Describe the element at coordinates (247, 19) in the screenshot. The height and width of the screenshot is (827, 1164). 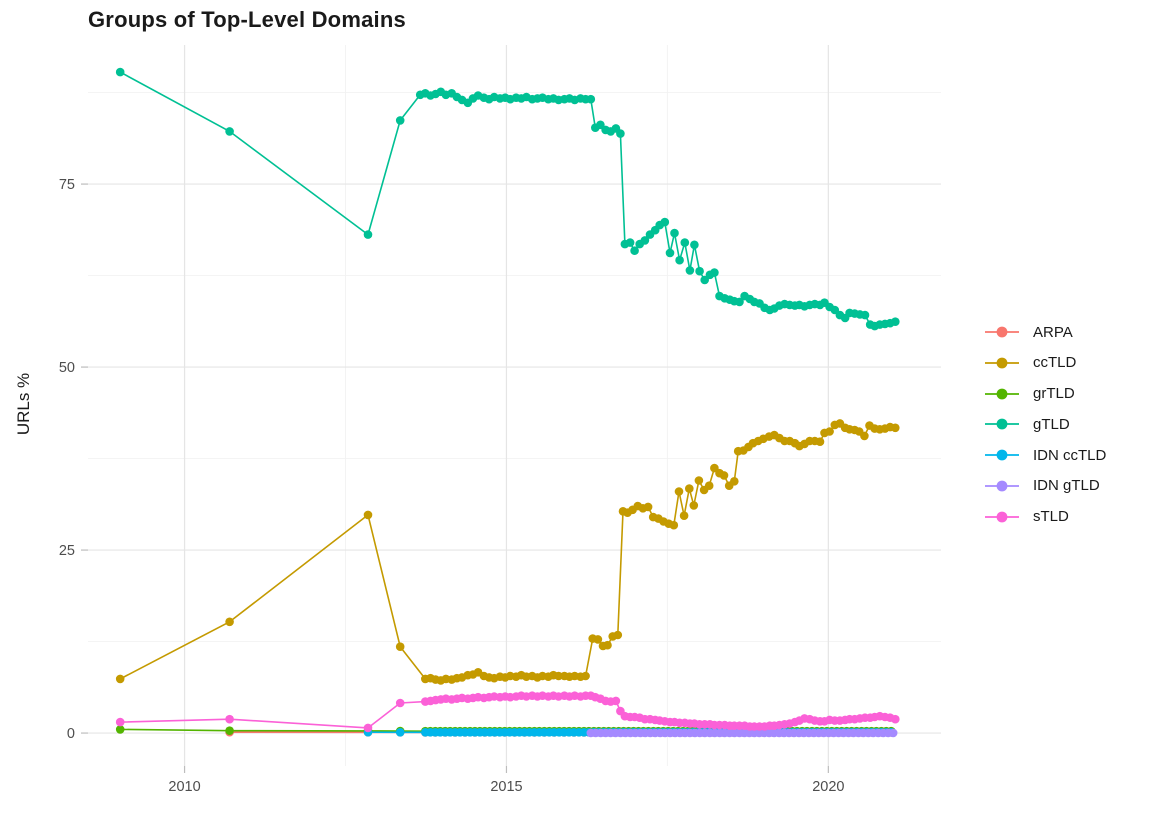
I see `chart-title: Groups of Top-Level Domains` at that location.